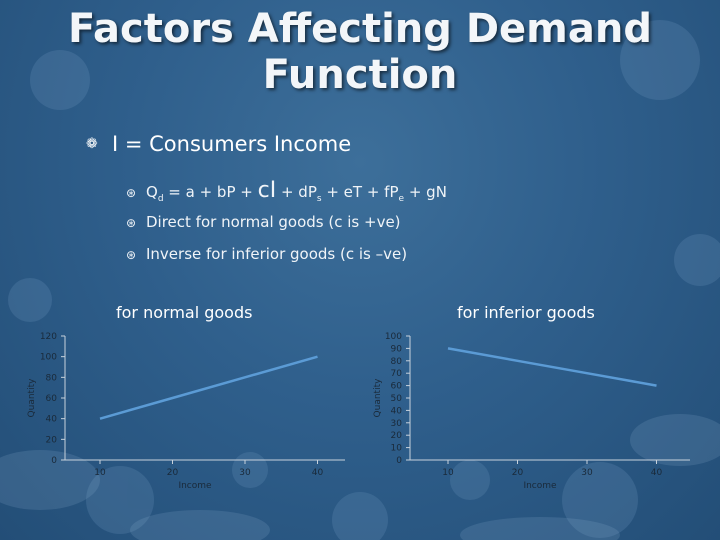 The height and width of the screenshot is (540, 720). I want to click on eq-part2: = a + bP +, so click(210, 192).